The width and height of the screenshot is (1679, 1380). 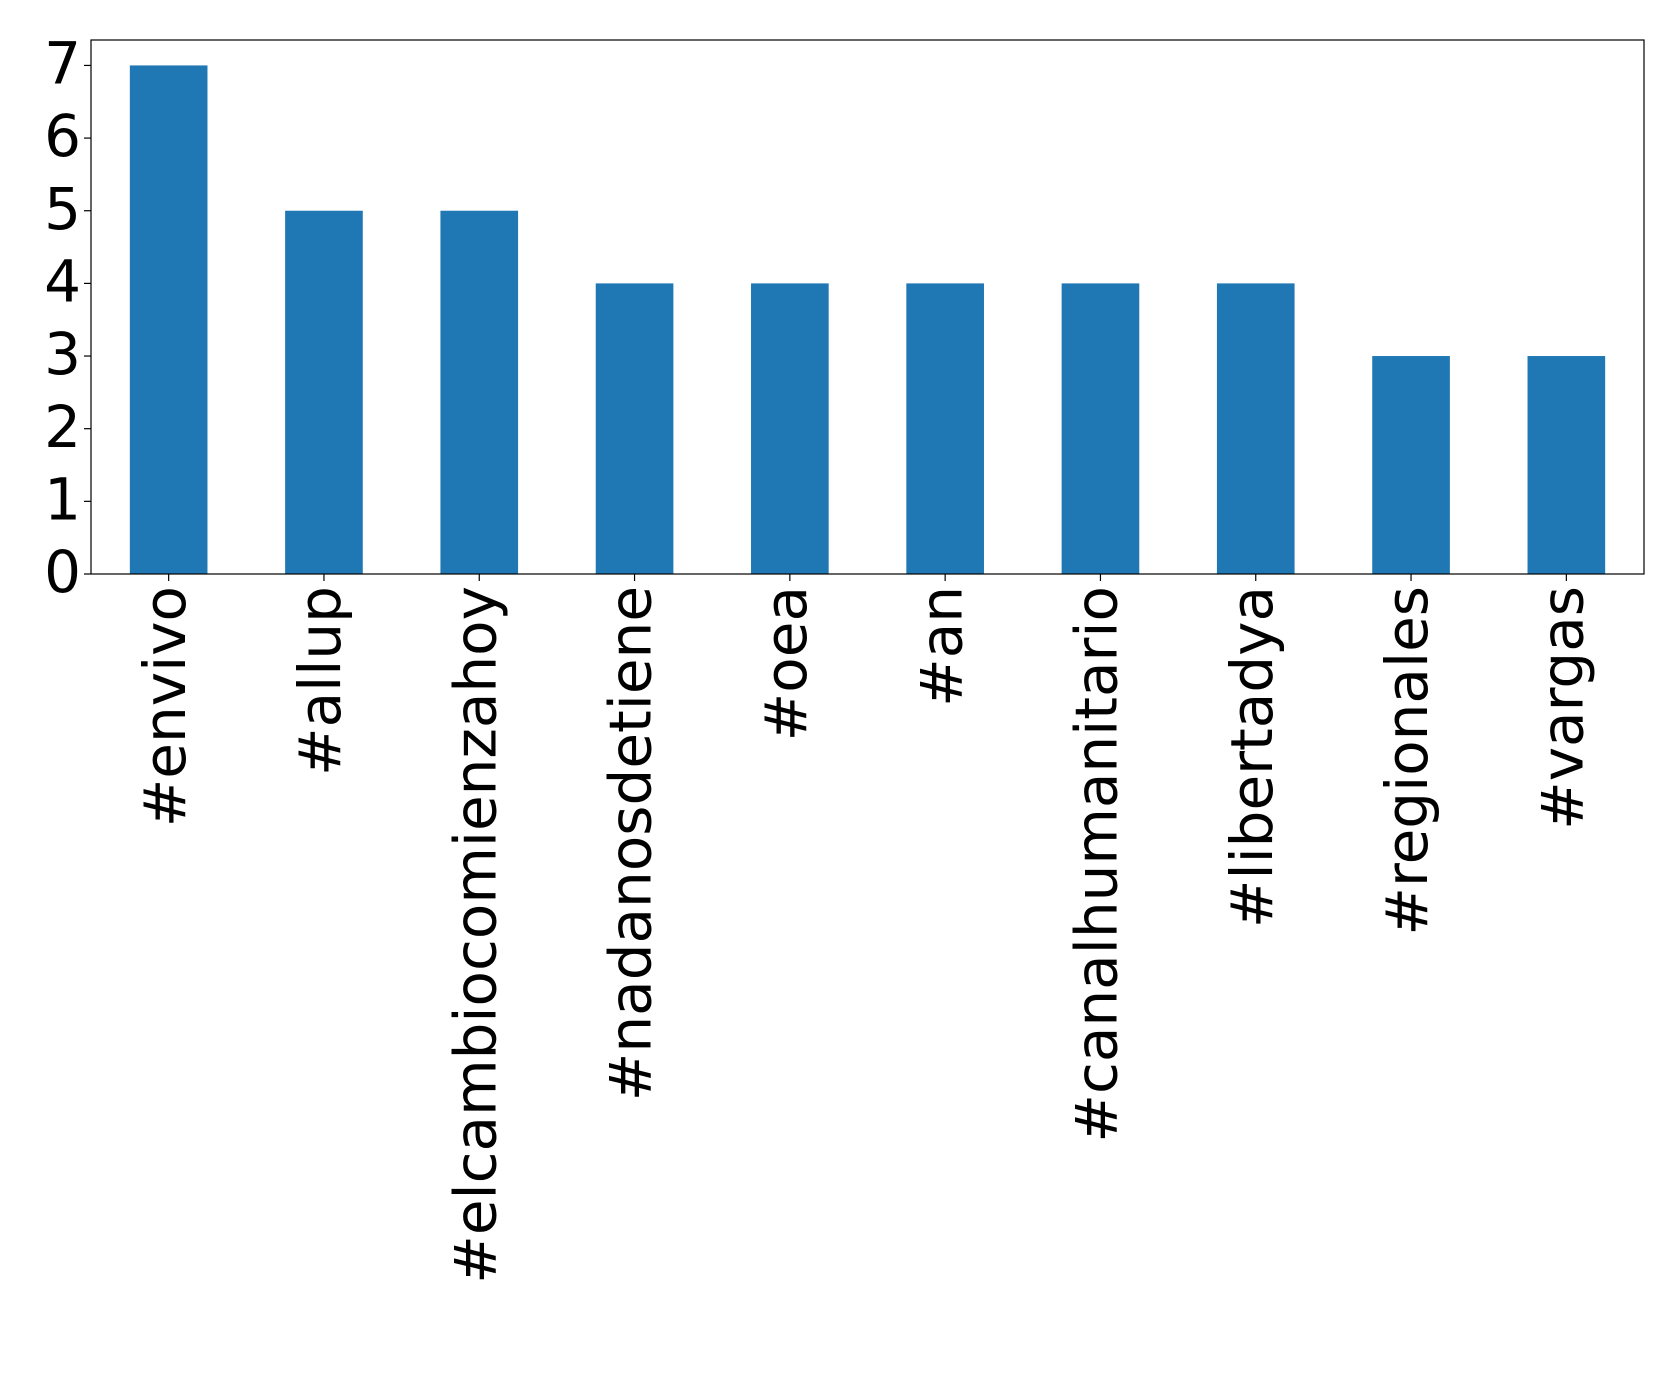 I want to click on x-tick-label: #allup, so click(x=320, y=681).